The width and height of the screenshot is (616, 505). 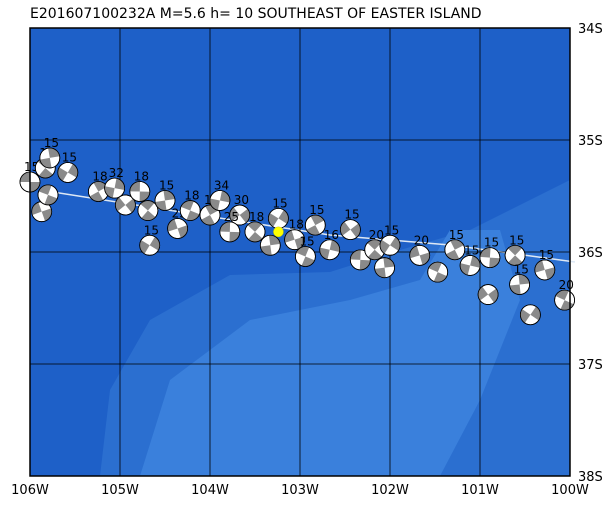 I want to click on depth-label: 30, so click(x=241, y=200).